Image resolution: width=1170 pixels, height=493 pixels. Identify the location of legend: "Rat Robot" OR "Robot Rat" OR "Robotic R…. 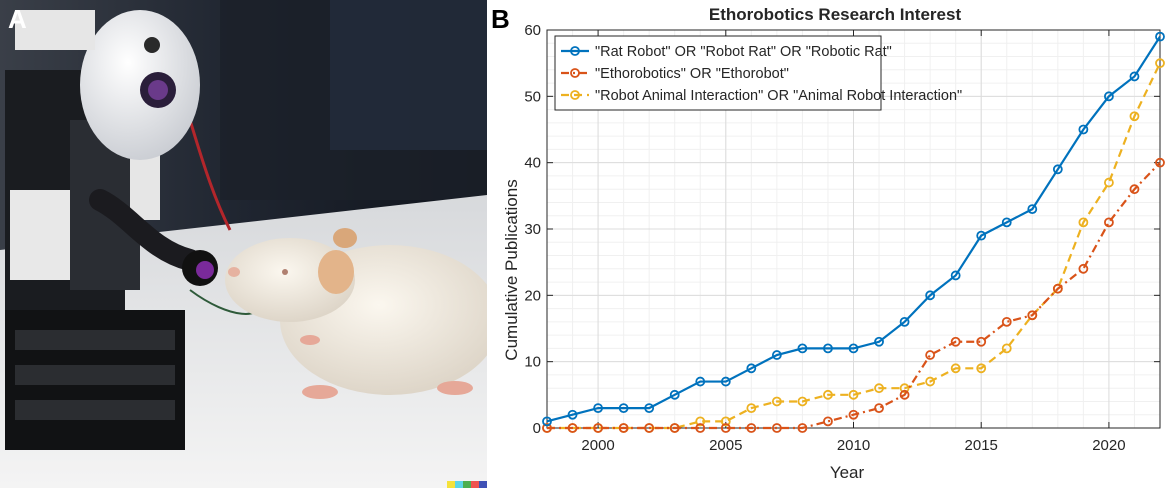
(758, 73).